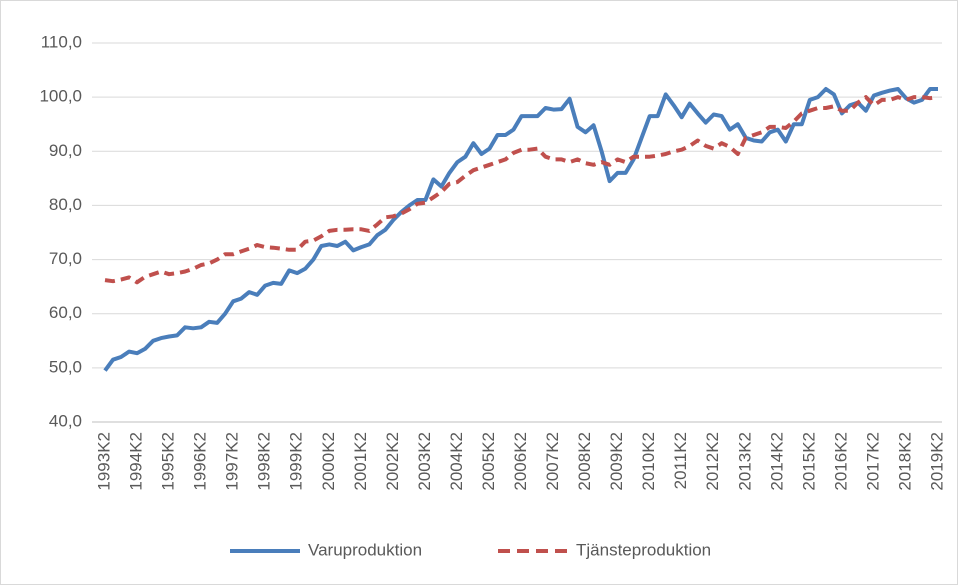  I want to click on x-tick-label: 1999K2, so click(296, 461).